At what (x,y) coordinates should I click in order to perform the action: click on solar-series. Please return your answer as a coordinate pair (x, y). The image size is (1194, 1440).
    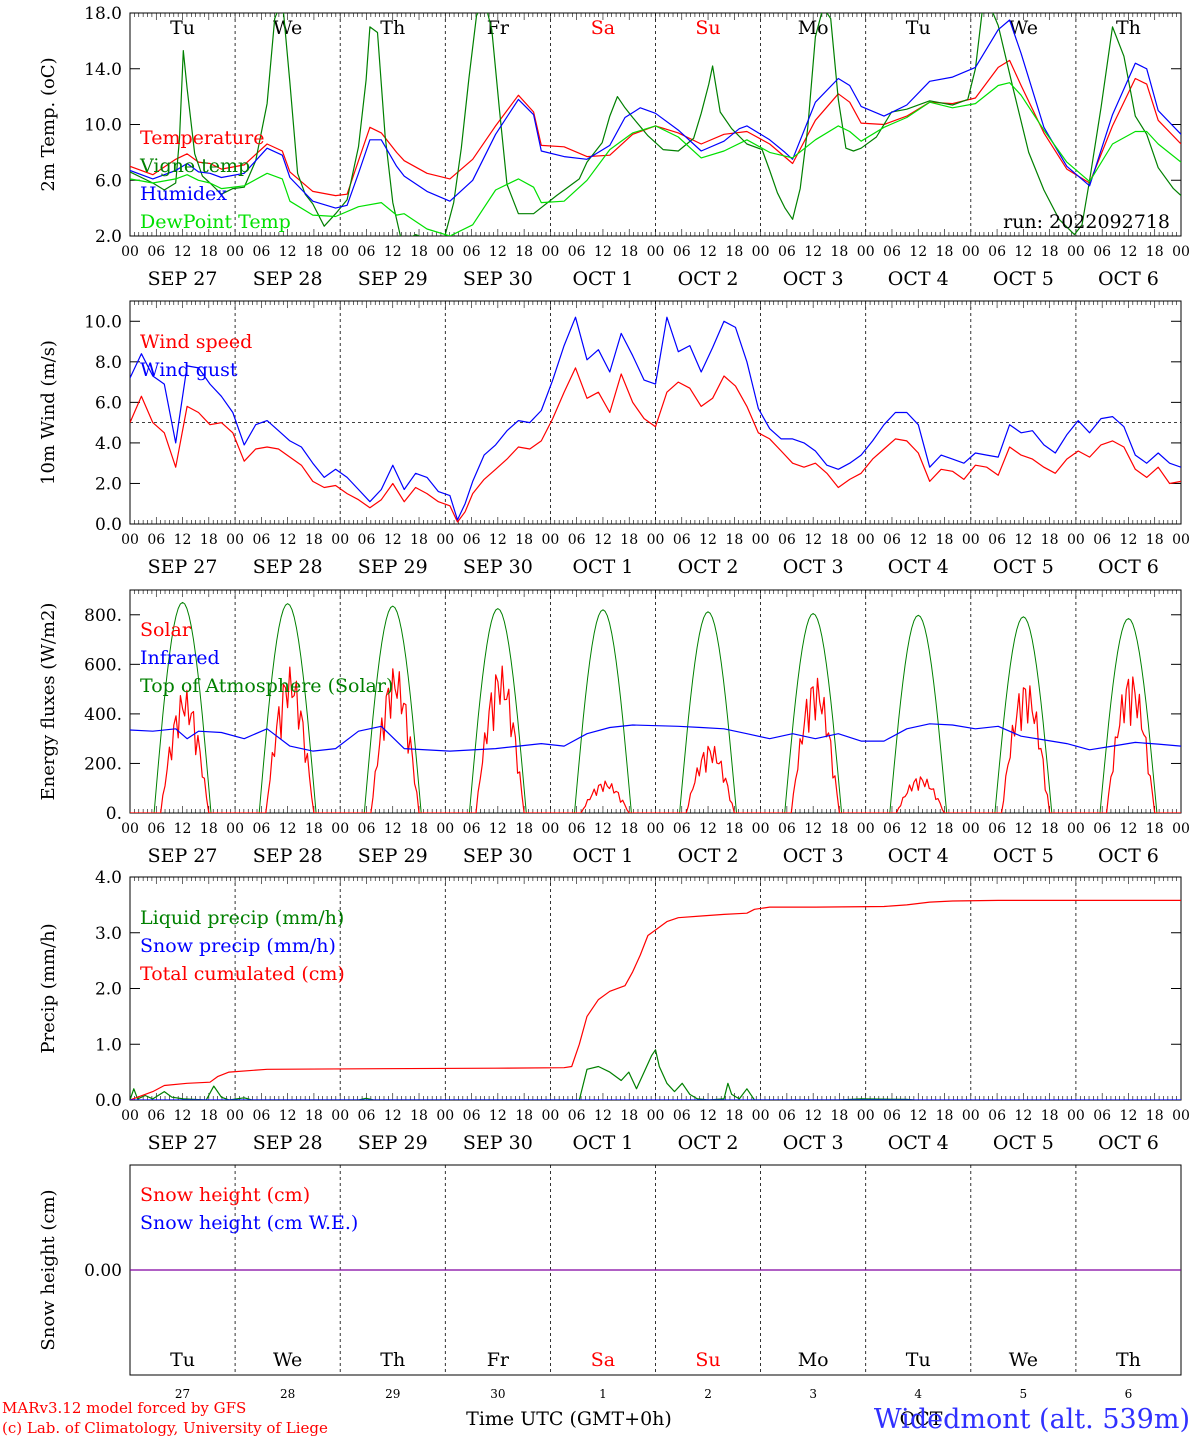
    Looking at the image, I should click on (655, 739).